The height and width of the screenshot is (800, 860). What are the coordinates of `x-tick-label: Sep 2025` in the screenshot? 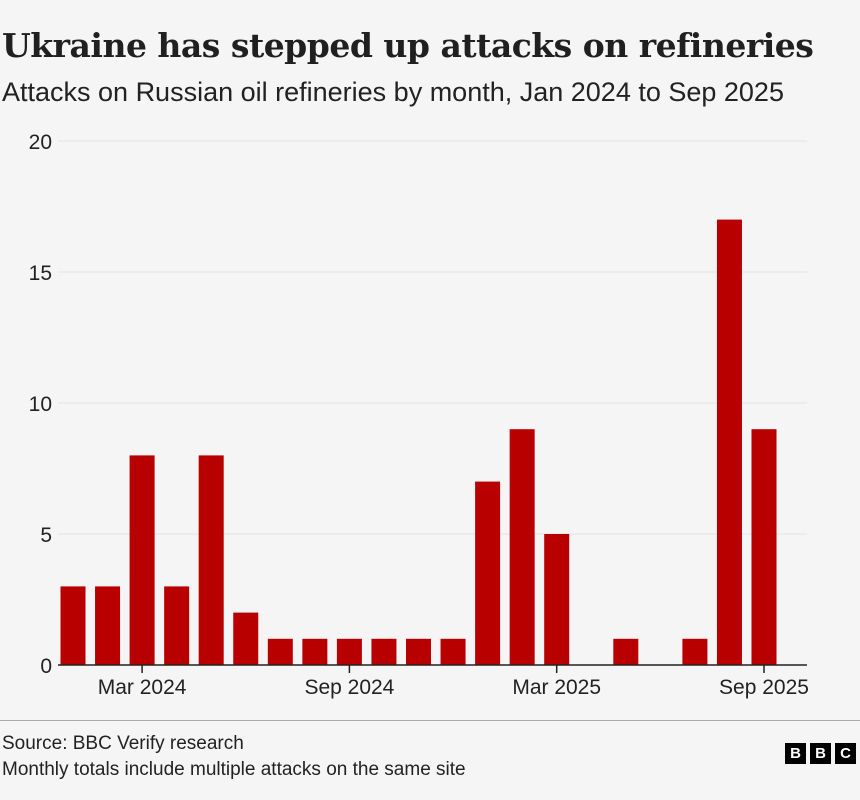 It's located at (764, 687).